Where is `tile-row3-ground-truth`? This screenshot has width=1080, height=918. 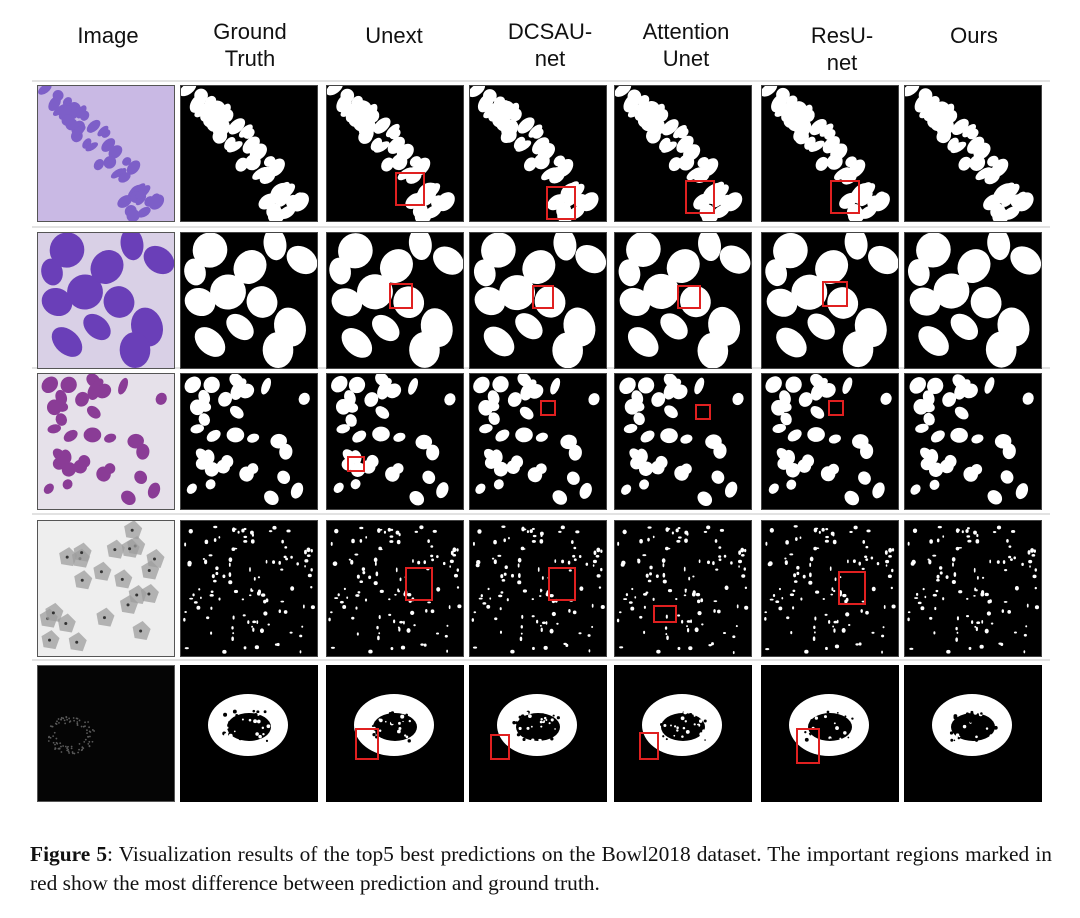
tile-row3-ground-truth is located at coordinates (249, 441).